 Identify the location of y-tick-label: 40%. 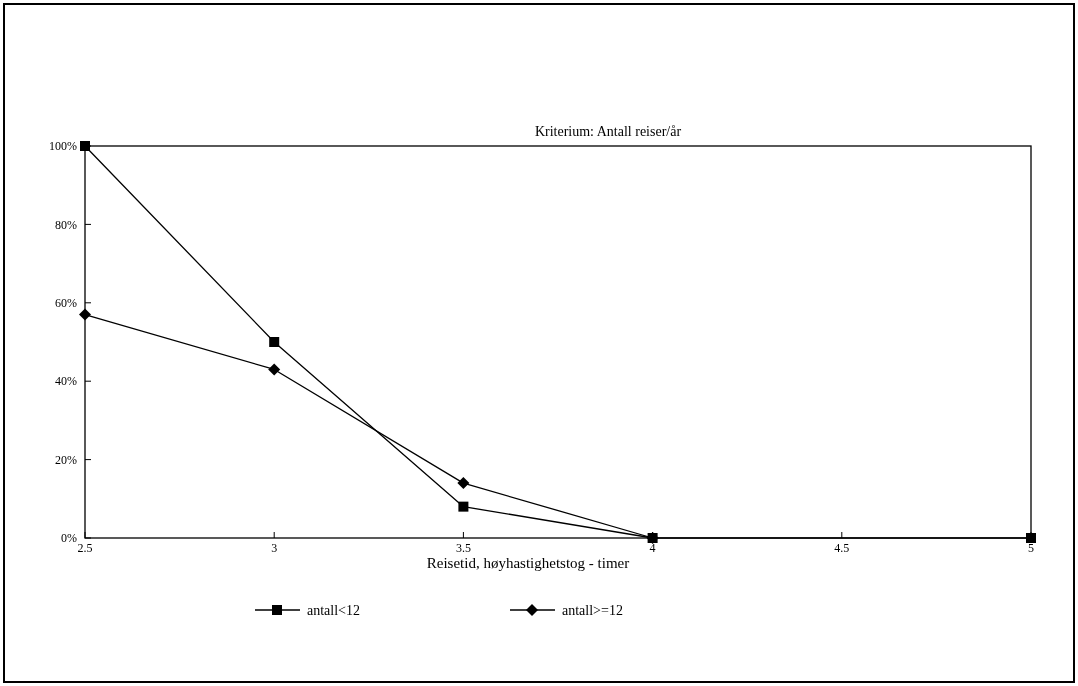
(66, 381).